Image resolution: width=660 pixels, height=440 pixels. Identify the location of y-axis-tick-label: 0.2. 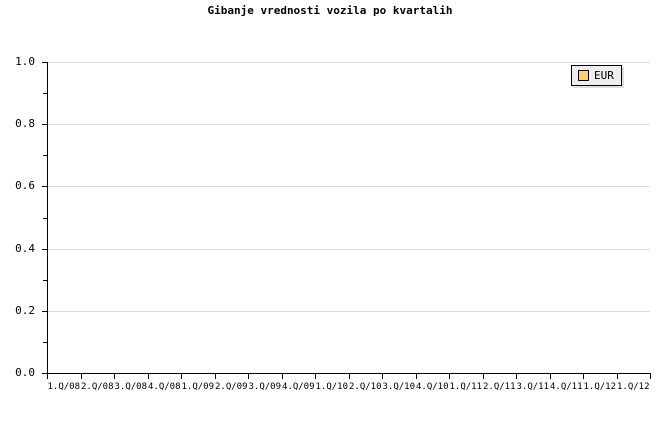
(25, 310).